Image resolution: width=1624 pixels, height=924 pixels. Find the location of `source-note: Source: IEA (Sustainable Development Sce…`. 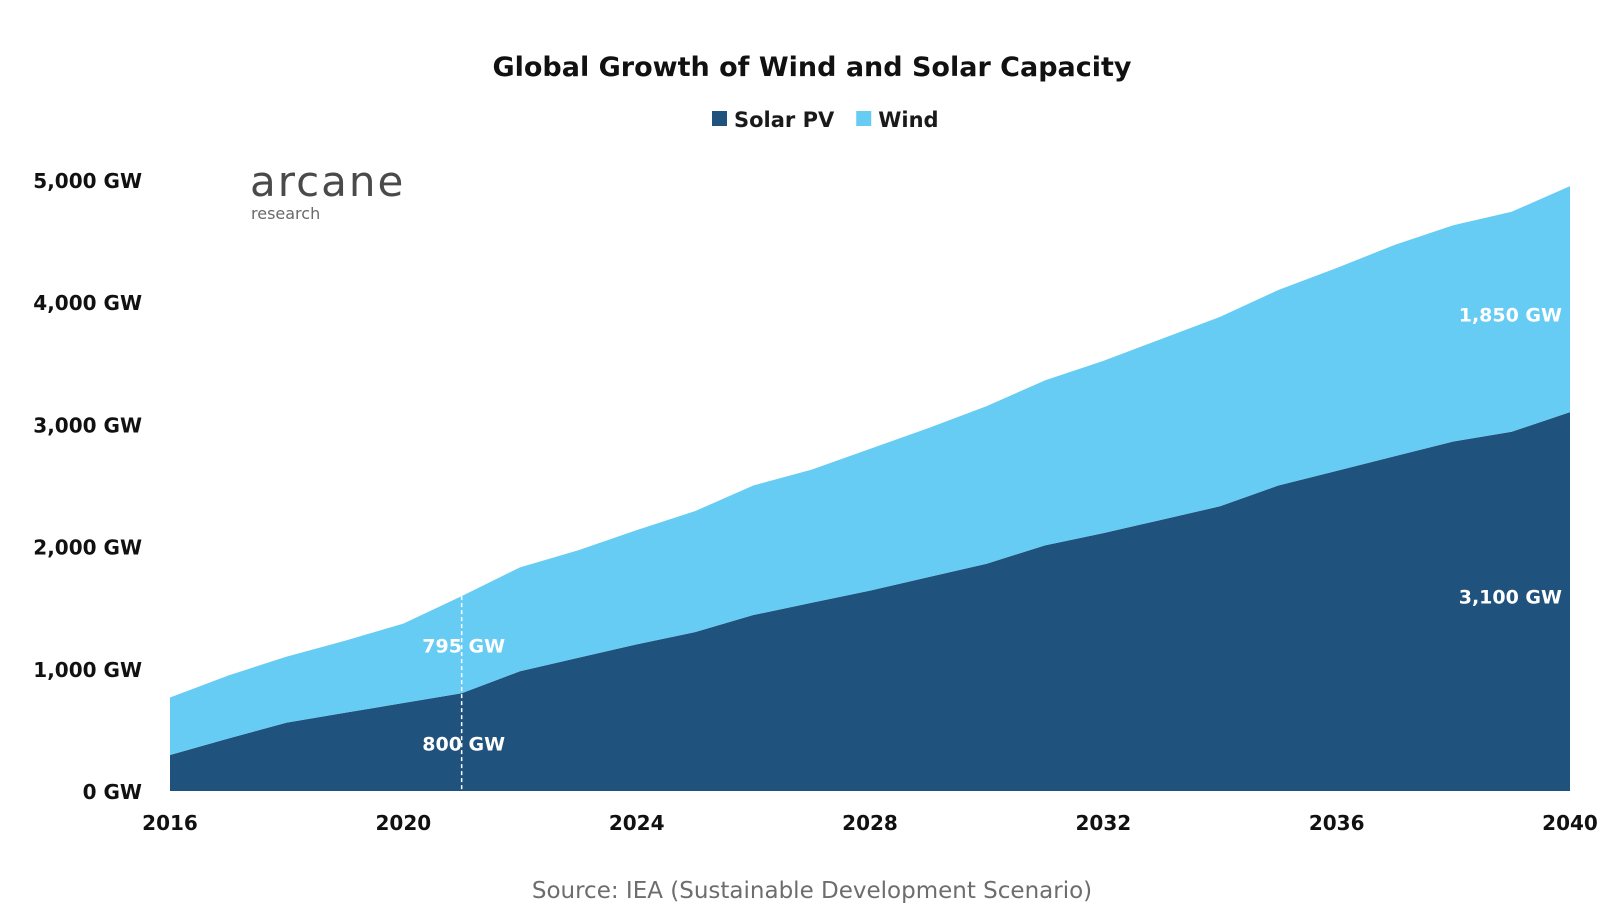

source-note: Source: IEA (Sustainable Development Sce… is located at coordinates (812, 891).